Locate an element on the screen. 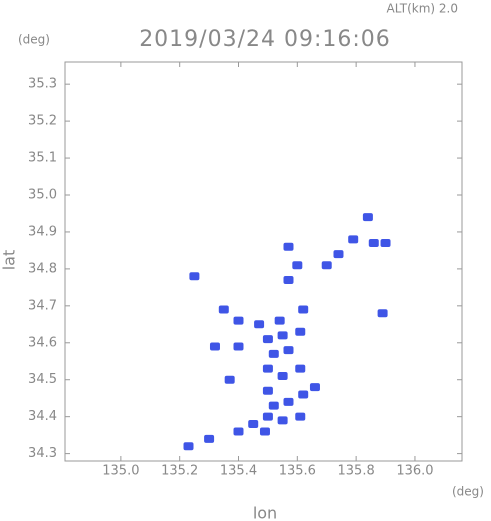  y-tick-label: 35.1 is located at coordinates (42, 158).